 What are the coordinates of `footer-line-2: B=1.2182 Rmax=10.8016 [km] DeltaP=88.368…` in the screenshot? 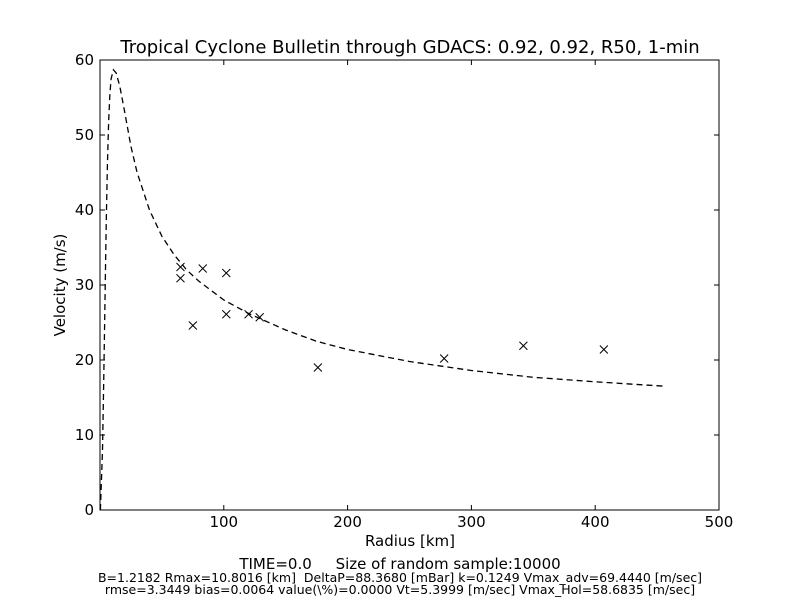 It's located at (400, 577).